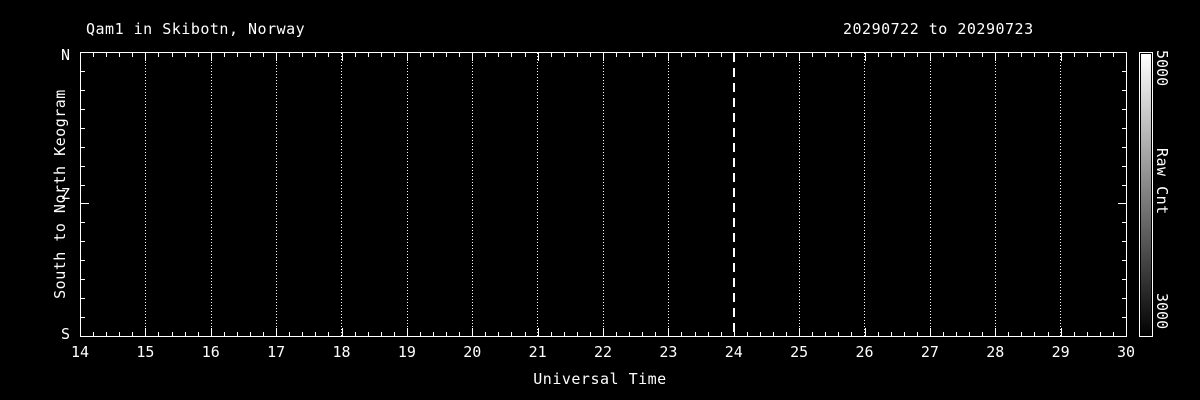 Image resolution: width=1200 pixels, height=400 pixels. I want to click on x-tick-label: 19, so click(406, 352).